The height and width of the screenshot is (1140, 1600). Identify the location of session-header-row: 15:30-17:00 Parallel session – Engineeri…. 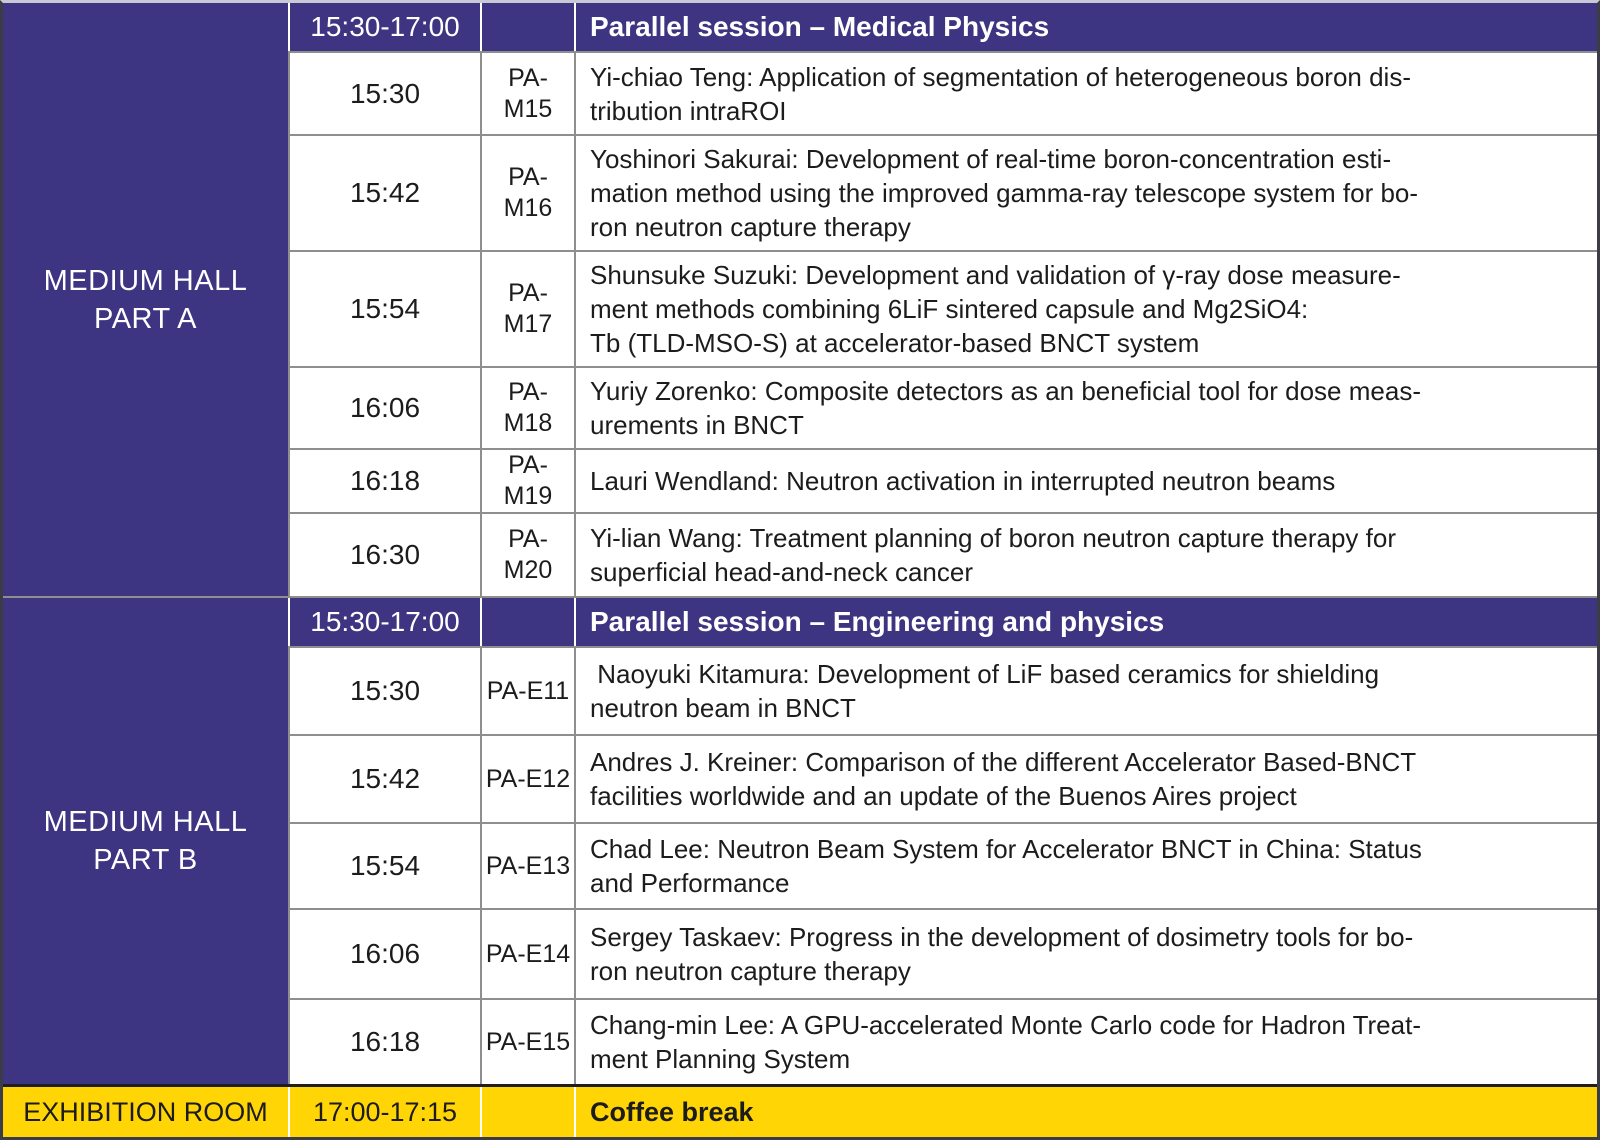
(942, 622).